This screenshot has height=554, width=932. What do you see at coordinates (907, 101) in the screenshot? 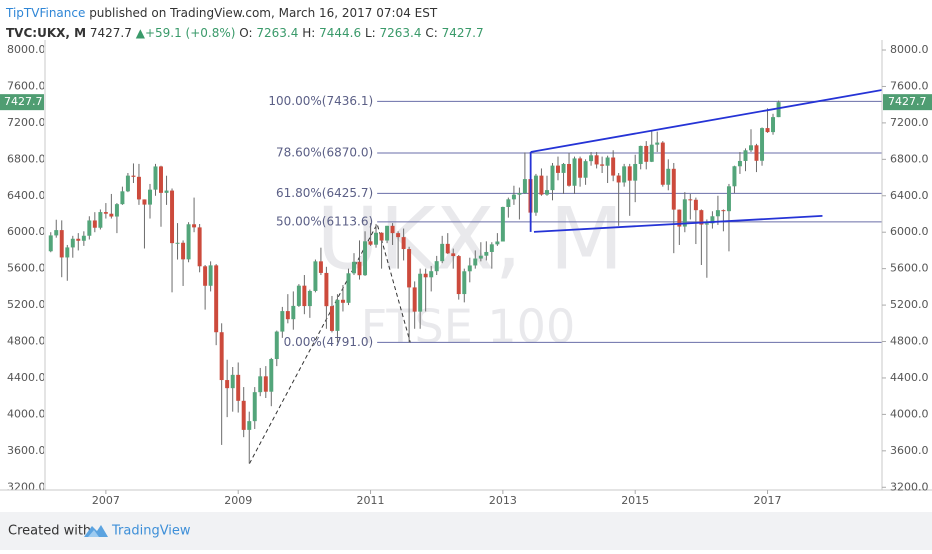
I see `price-tag-label: 7427.7` at bounding box center [907, 101].